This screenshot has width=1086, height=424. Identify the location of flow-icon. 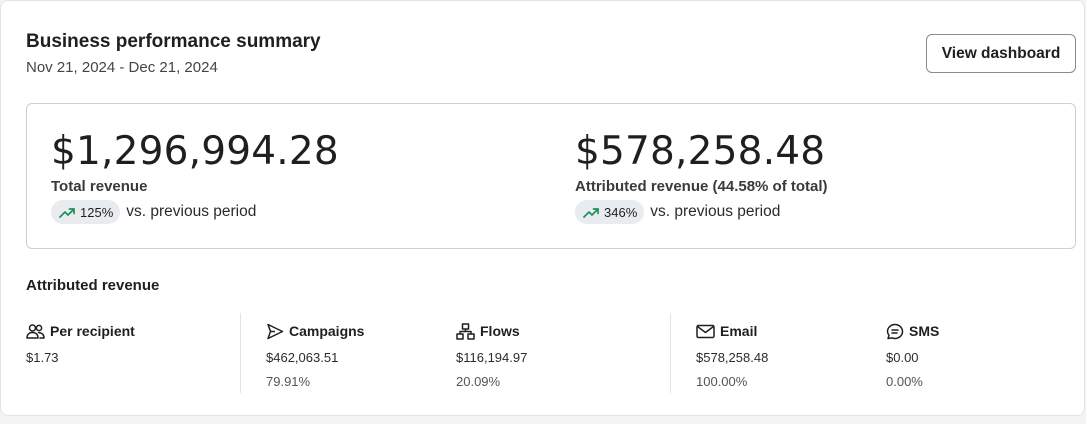
(465, 331).